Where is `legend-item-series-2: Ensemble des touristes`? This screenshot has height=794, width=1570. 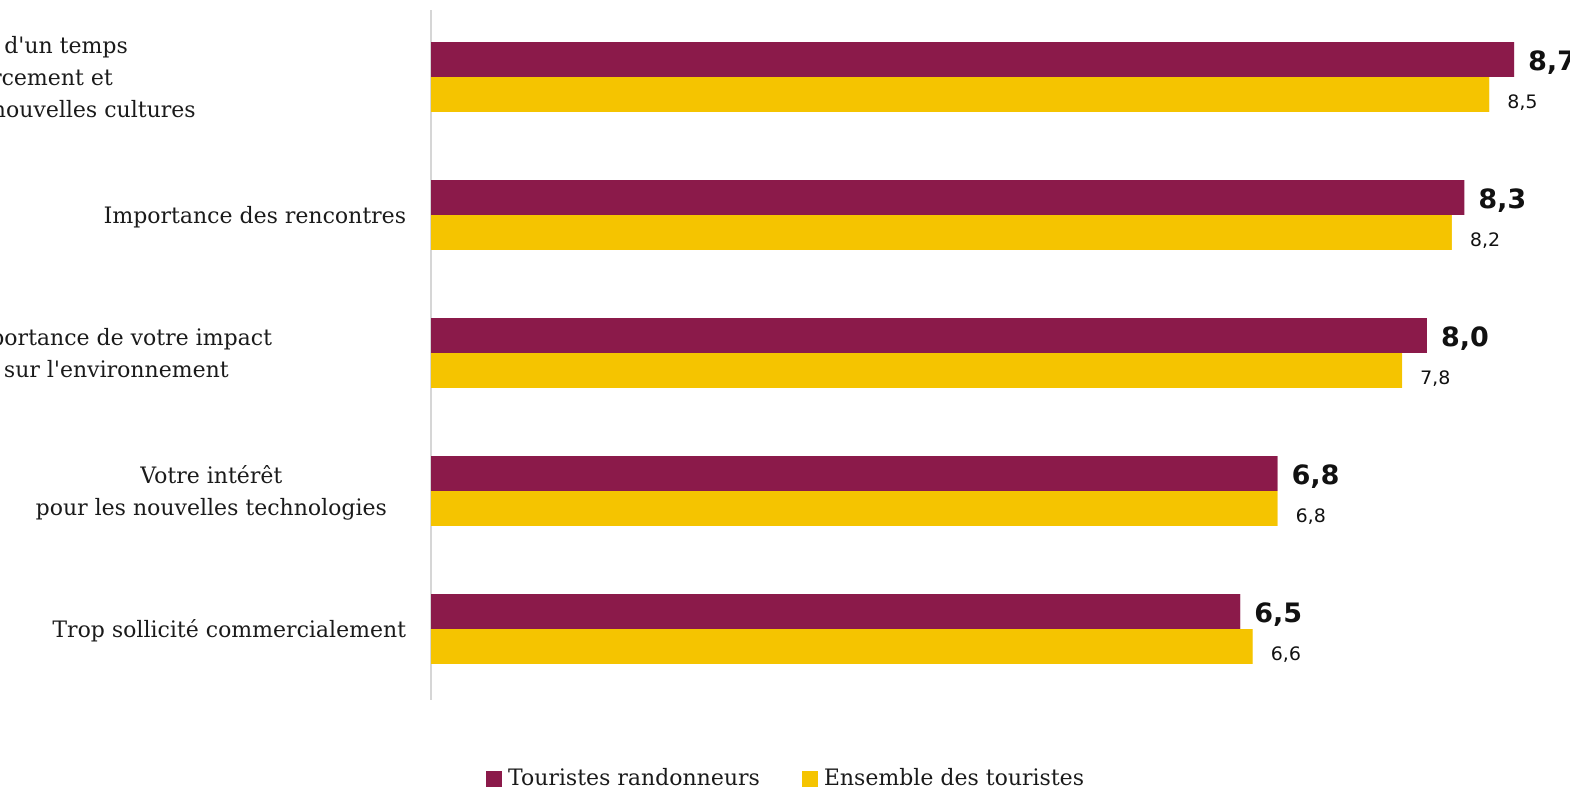
legend-item-series-2: Ensemble des touristes is located at coordinates (942, 778).